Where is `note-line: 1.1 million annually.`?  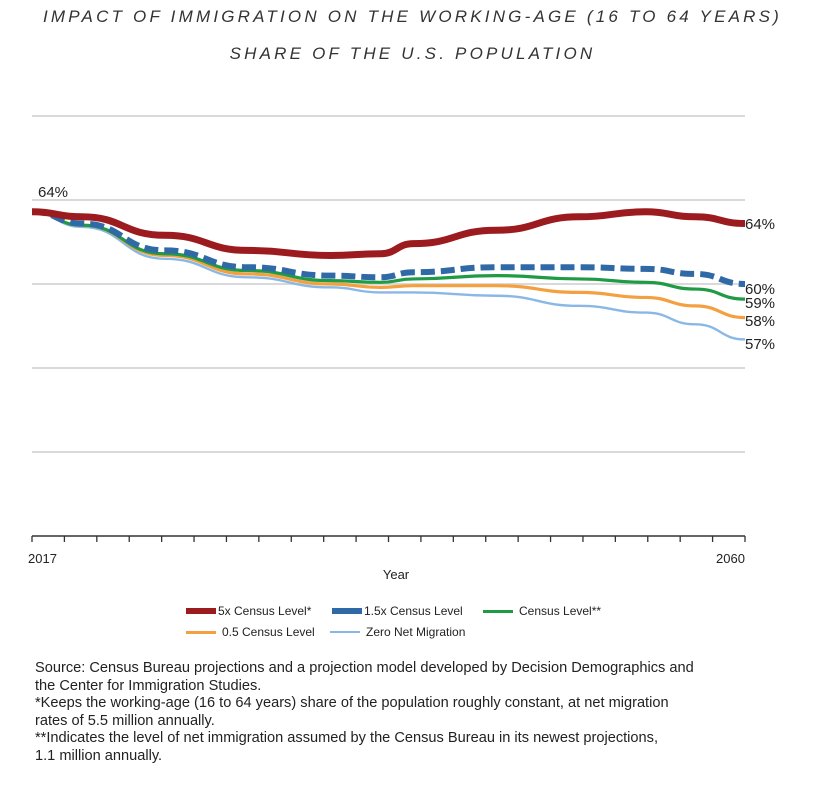 note-line: 1.1 million annually. is located at coordinates (99, 755).